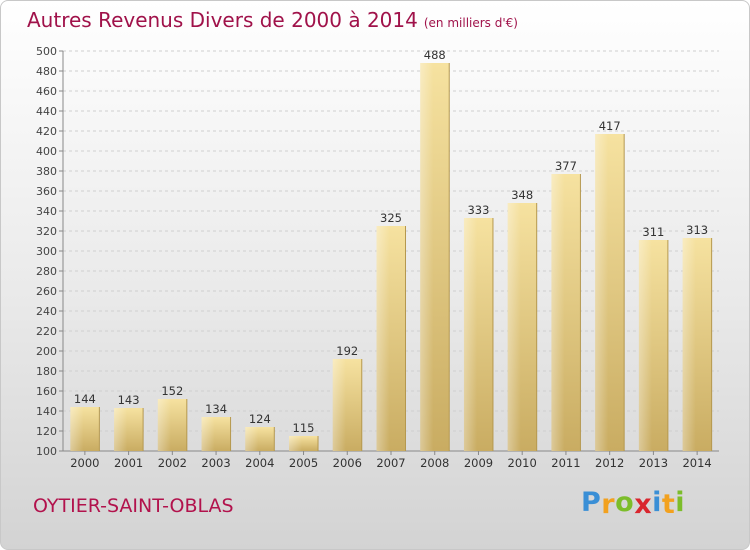 The width and height of the screenshot is (750, 550). Describe the element at coordinates (129, 400) in the screenshot. I see `data-label-2001: 143` at that location.